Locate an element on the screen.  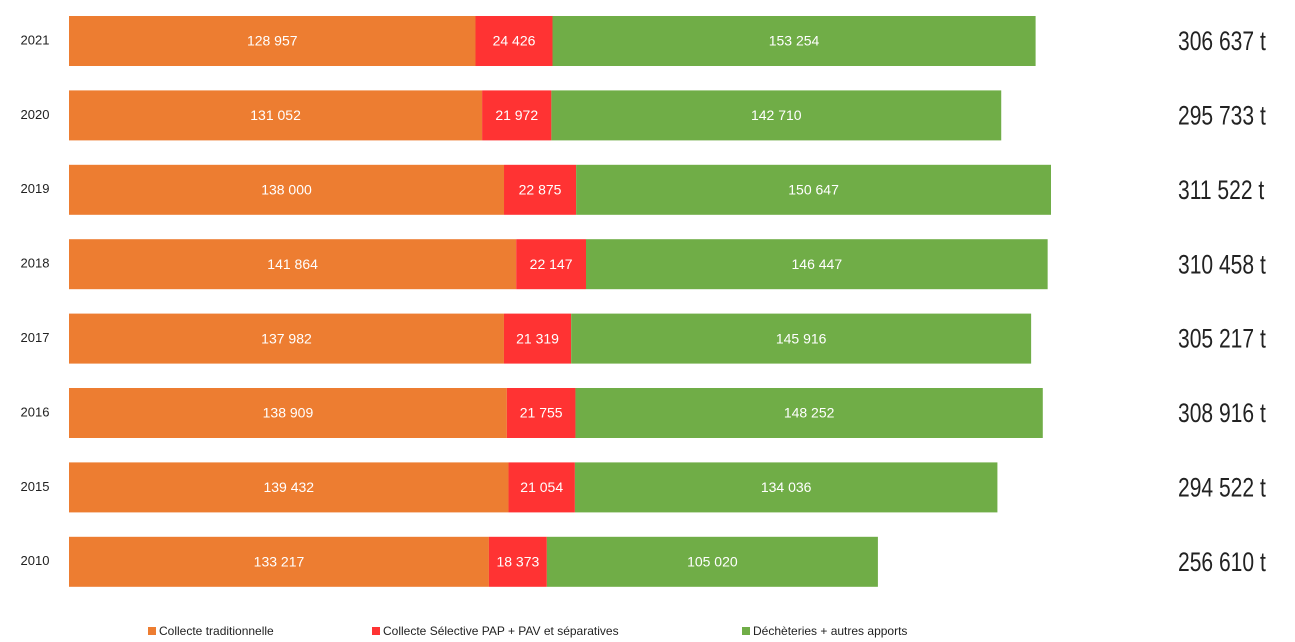
value-label: 146 447 is located at coordinates (817, 264).